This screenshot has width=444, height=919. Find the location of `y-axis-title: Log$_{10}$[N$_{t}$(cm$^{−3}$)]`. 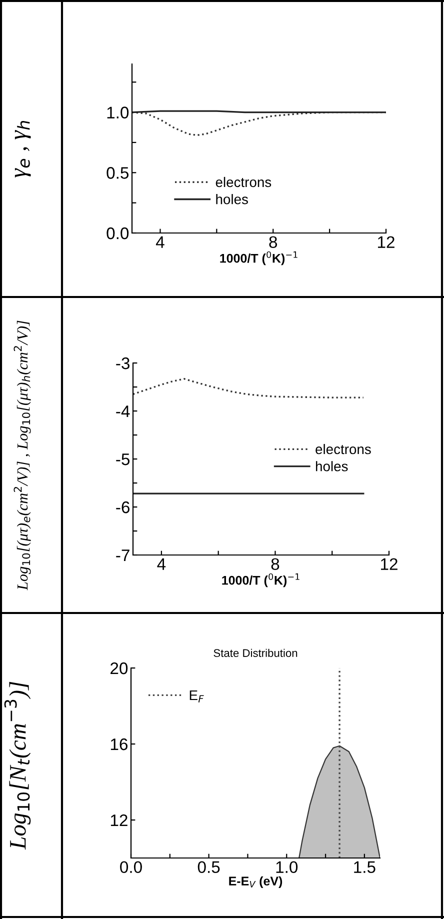

y-axis-title: Log$_{10}$[N$_{t}$(cm$^{−3}$)] is located at coordinates (17, 766).